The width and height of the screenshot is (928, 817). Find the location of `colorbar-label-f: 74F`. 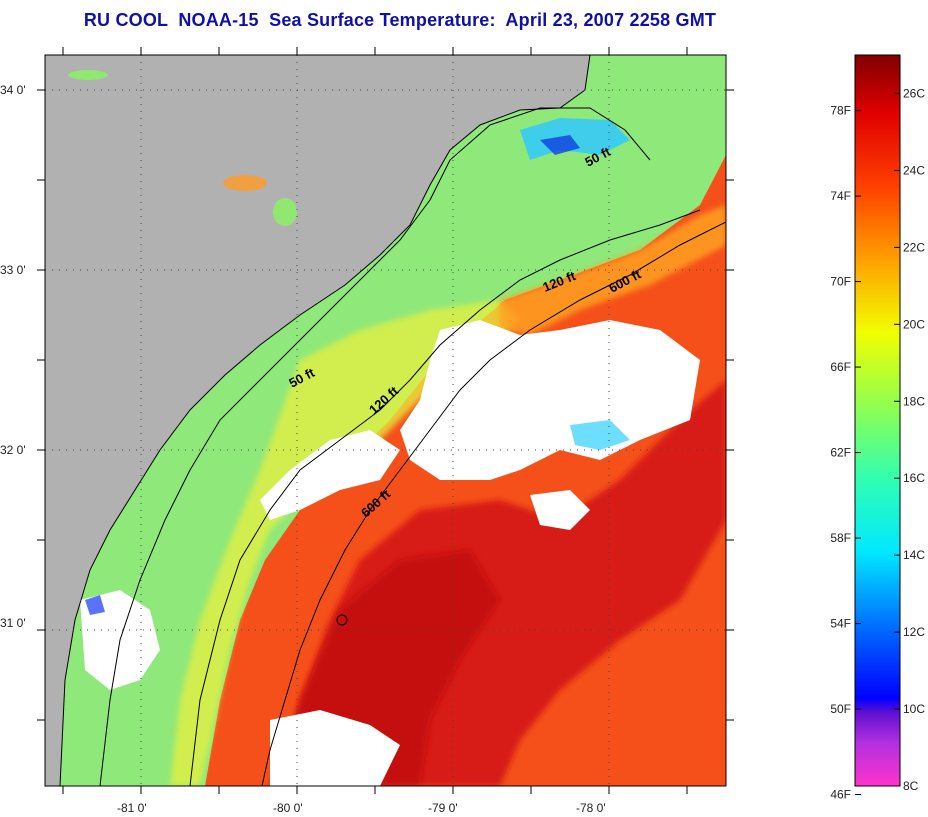

colorbar-label-f: 74F is located at coordinates (840, 196).